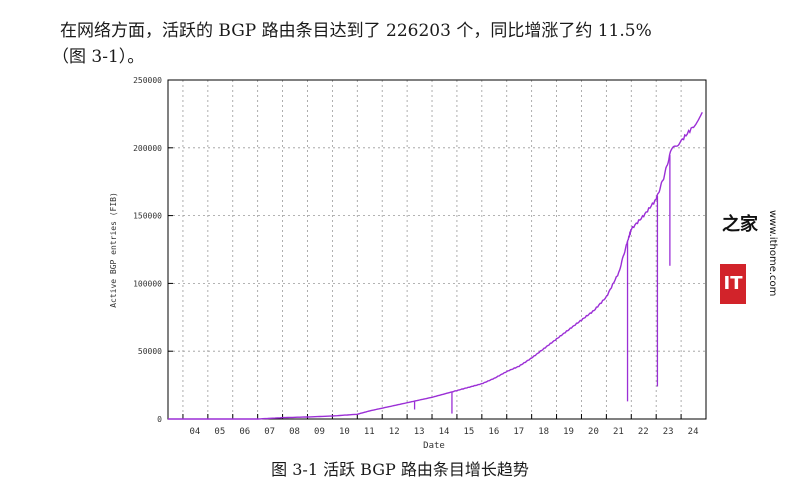  I want to click on x-tick-label: 24, so click(693, 432).